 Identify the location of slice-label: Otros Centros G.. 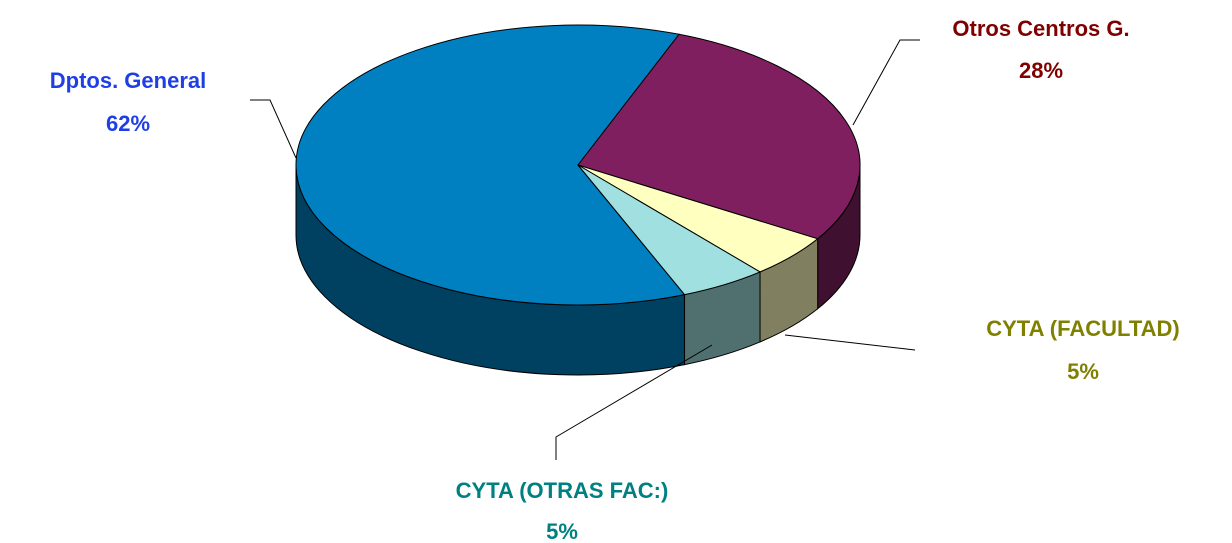
(1040, 28).